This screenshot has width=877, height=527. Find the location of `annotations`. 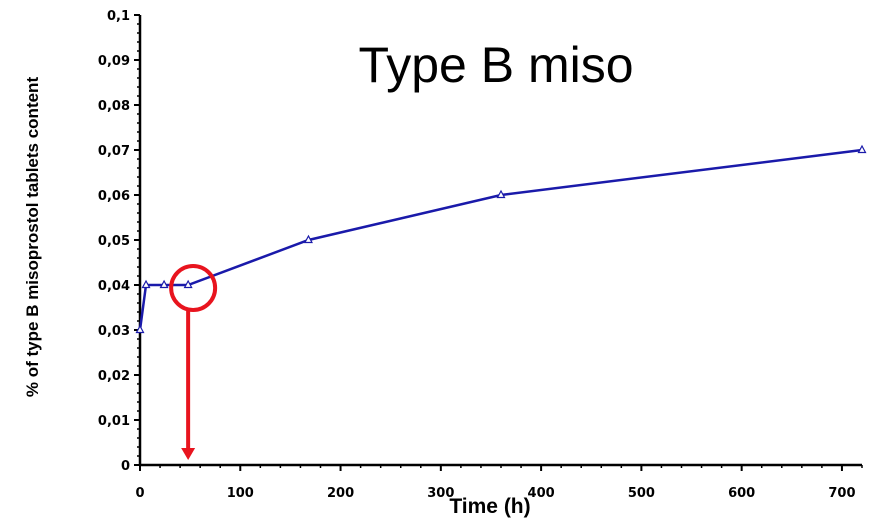

annotations is located at coordinates (193, 362).